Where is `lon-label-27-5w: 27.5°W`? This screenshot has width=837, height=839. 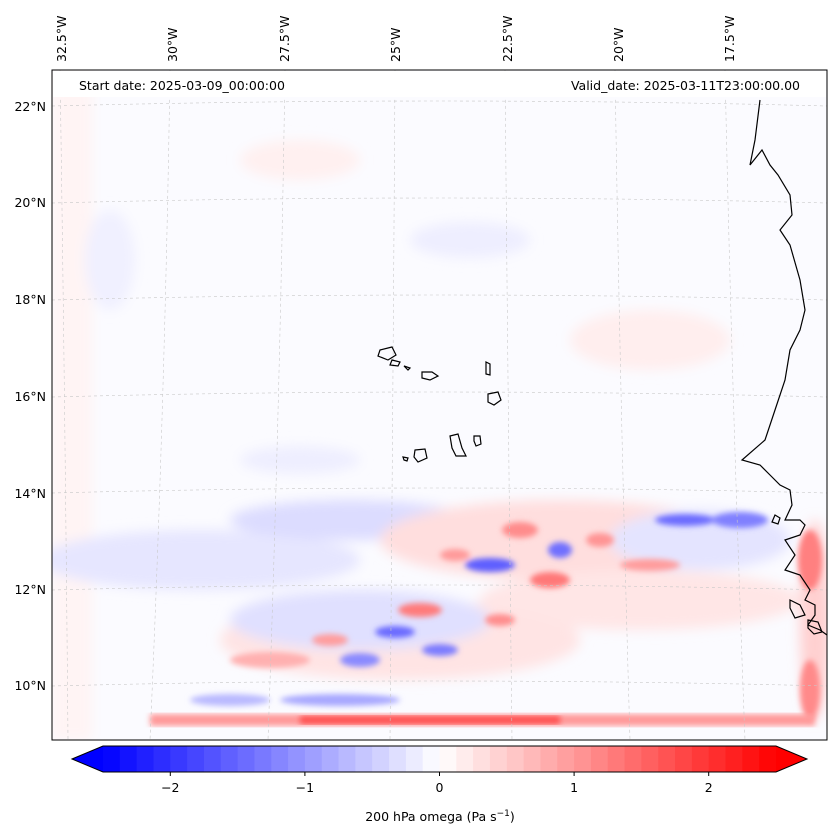 lon-label-27-5w: 27.5°W is located at coordinates (284, 39).